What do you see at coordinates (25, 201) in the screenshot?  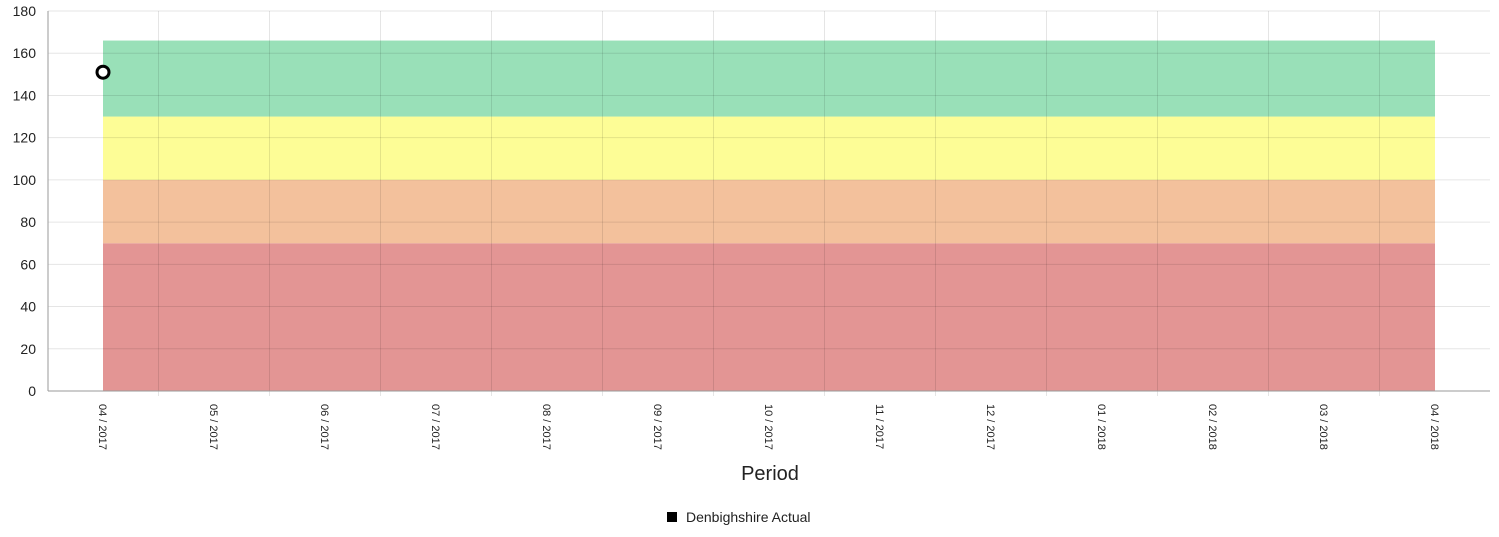 I see `y-axis-tick-labels: 0 20 40 60 80 100 120 140 160 180` at bounding box center [25, 201].